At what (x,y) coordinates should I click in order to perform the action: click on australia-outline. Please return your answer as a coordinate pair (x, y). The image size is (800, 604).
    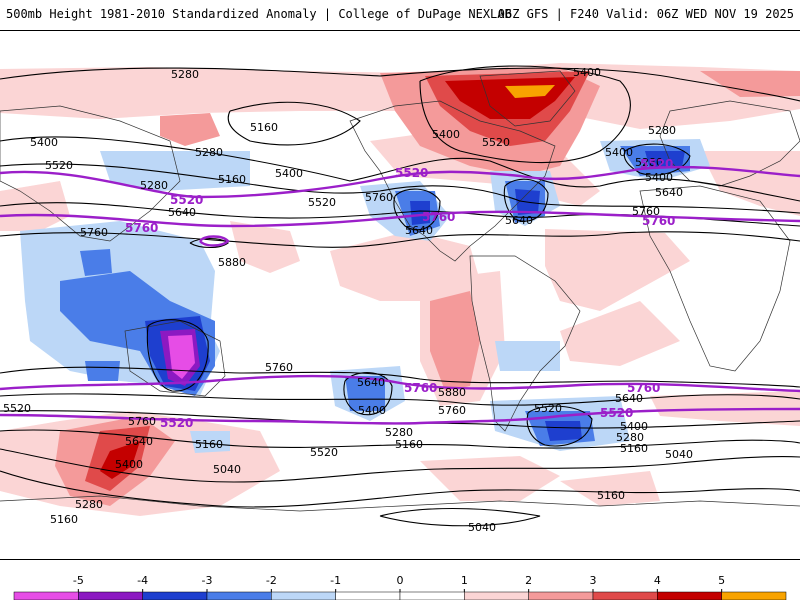
    Looking at the image, I should click on (175, 358).